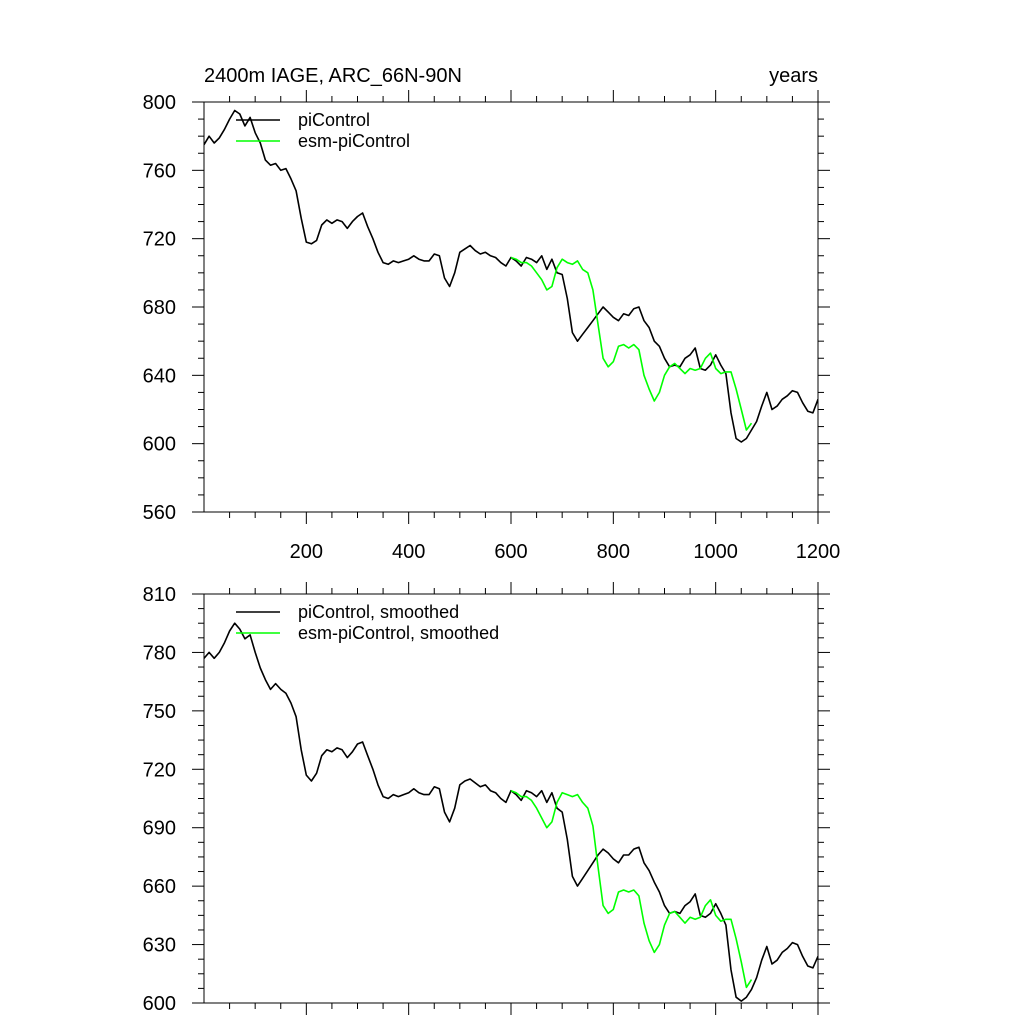  Describe the element at coordinates (715, 552) in the screenshot. I see `panel1-x-tick-label: 1000` at that location.